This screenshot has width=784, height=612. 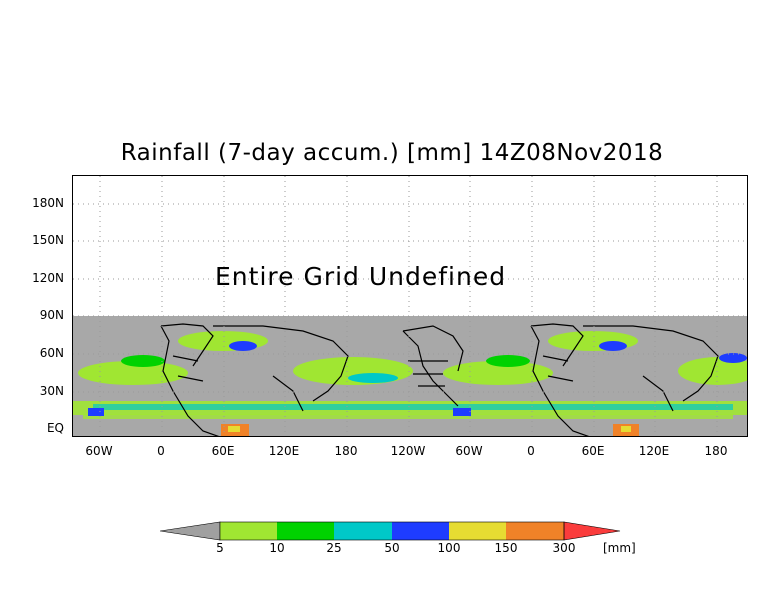 I want to click on undefined-grid-annotation: Entire Grid Undefined, so click(x=361, y=276).